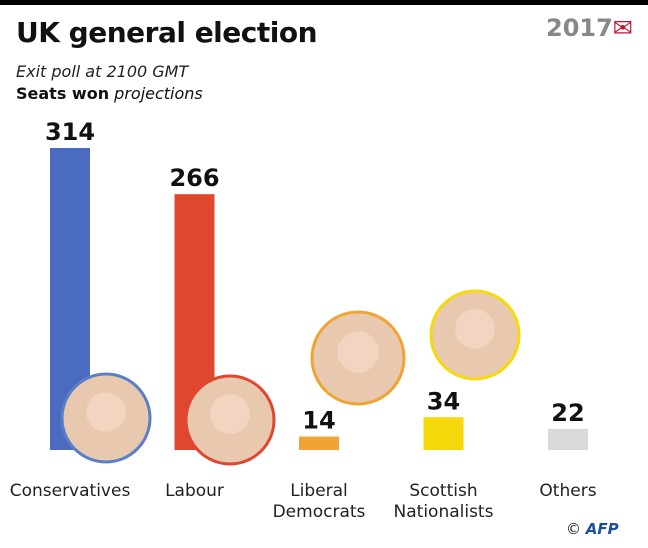 Image resolution: width=648 pixels, height=548 pixels. I want to click on envelope-flag-icon: ✉, so click(622, 28).